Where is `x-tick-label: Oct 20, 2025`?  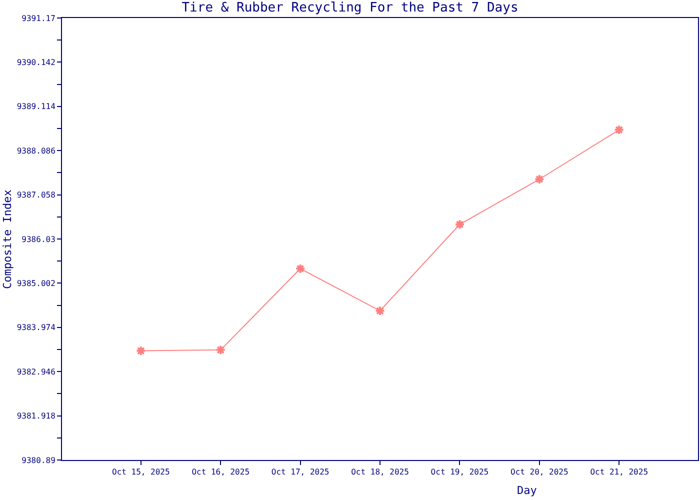 x-tick-label: Oct 20, 2025 is located at coordinates (539, 472).